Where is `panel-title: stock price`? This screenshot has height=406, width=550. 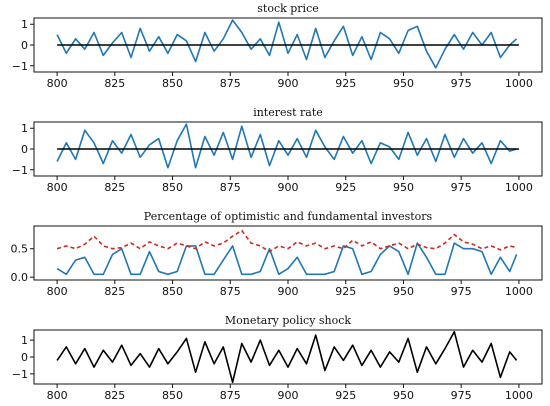
panel-title: stock price is located at coordinates (288, 8).